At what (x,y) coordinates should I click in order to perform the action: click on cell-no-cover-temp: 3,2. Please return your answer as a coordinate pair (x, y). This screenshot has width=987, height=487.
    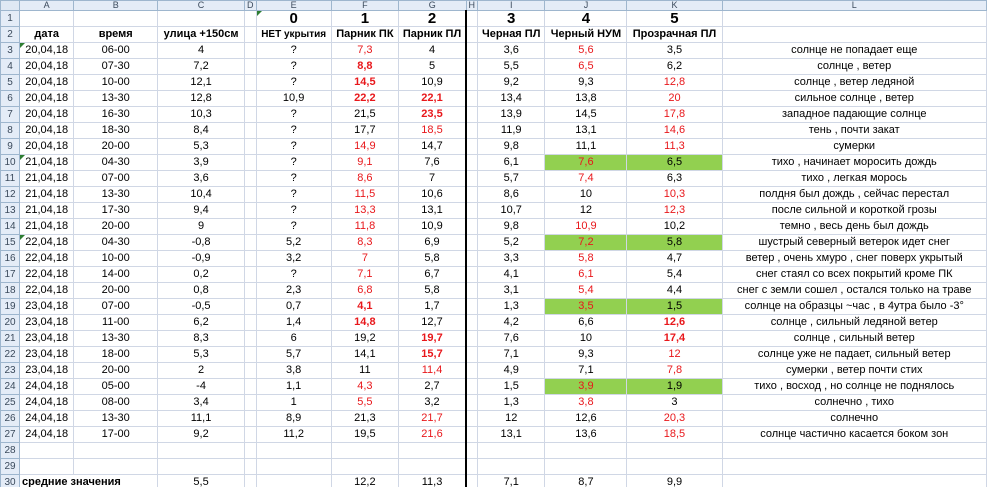
    Looking at the image, I should click on (293, 258).